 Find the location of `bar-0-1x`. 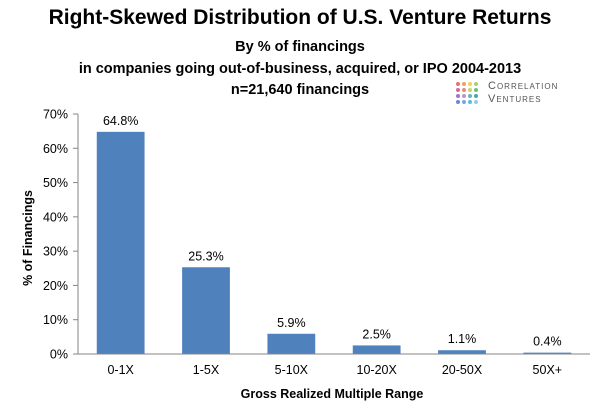

bar-0-1x is located at coordinates (120, 242).